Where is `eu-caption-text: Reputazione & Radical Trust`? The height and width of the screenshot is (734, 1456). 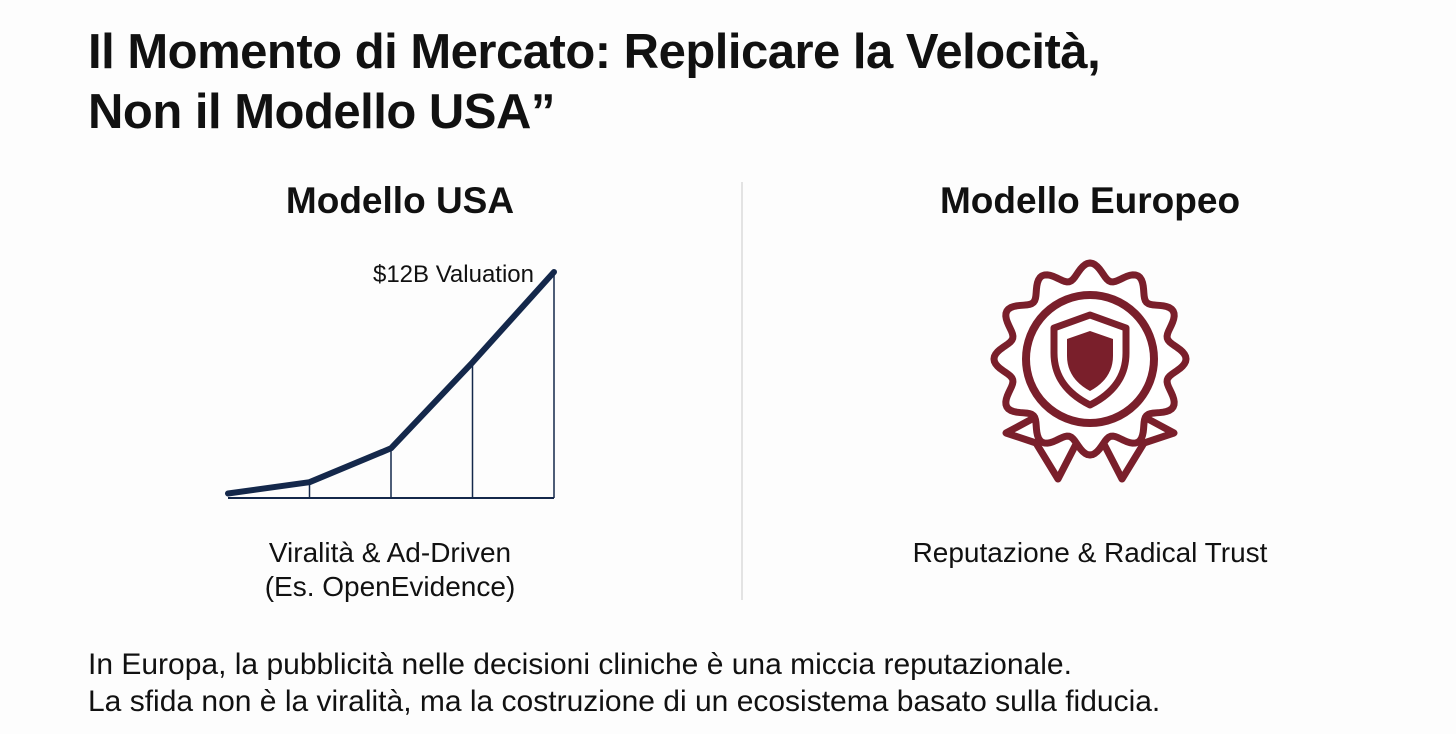 eu-caption-text: Reputazione & Radical Trust is located at coordinates (1090, 552).